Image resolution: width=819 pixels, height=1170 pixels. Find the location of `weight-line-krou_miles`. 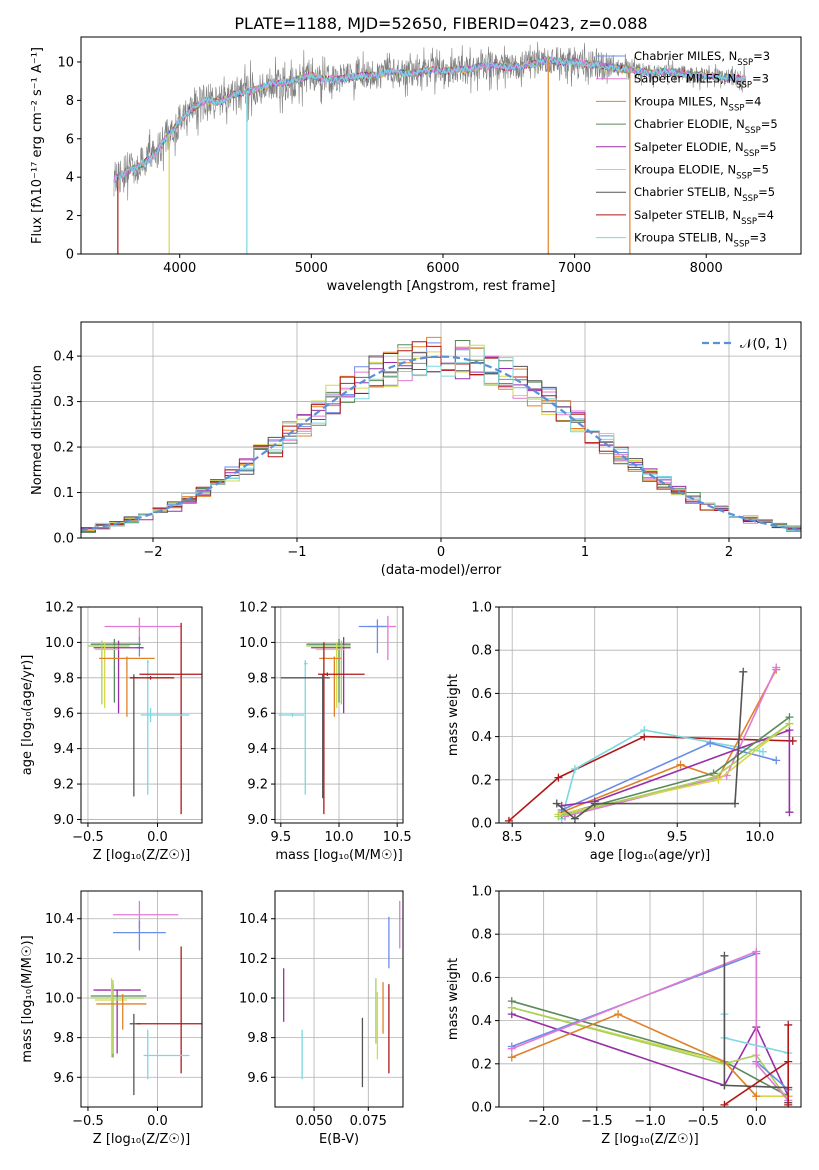

weight-line-krou_miles is located at coordinates (634, 1055).